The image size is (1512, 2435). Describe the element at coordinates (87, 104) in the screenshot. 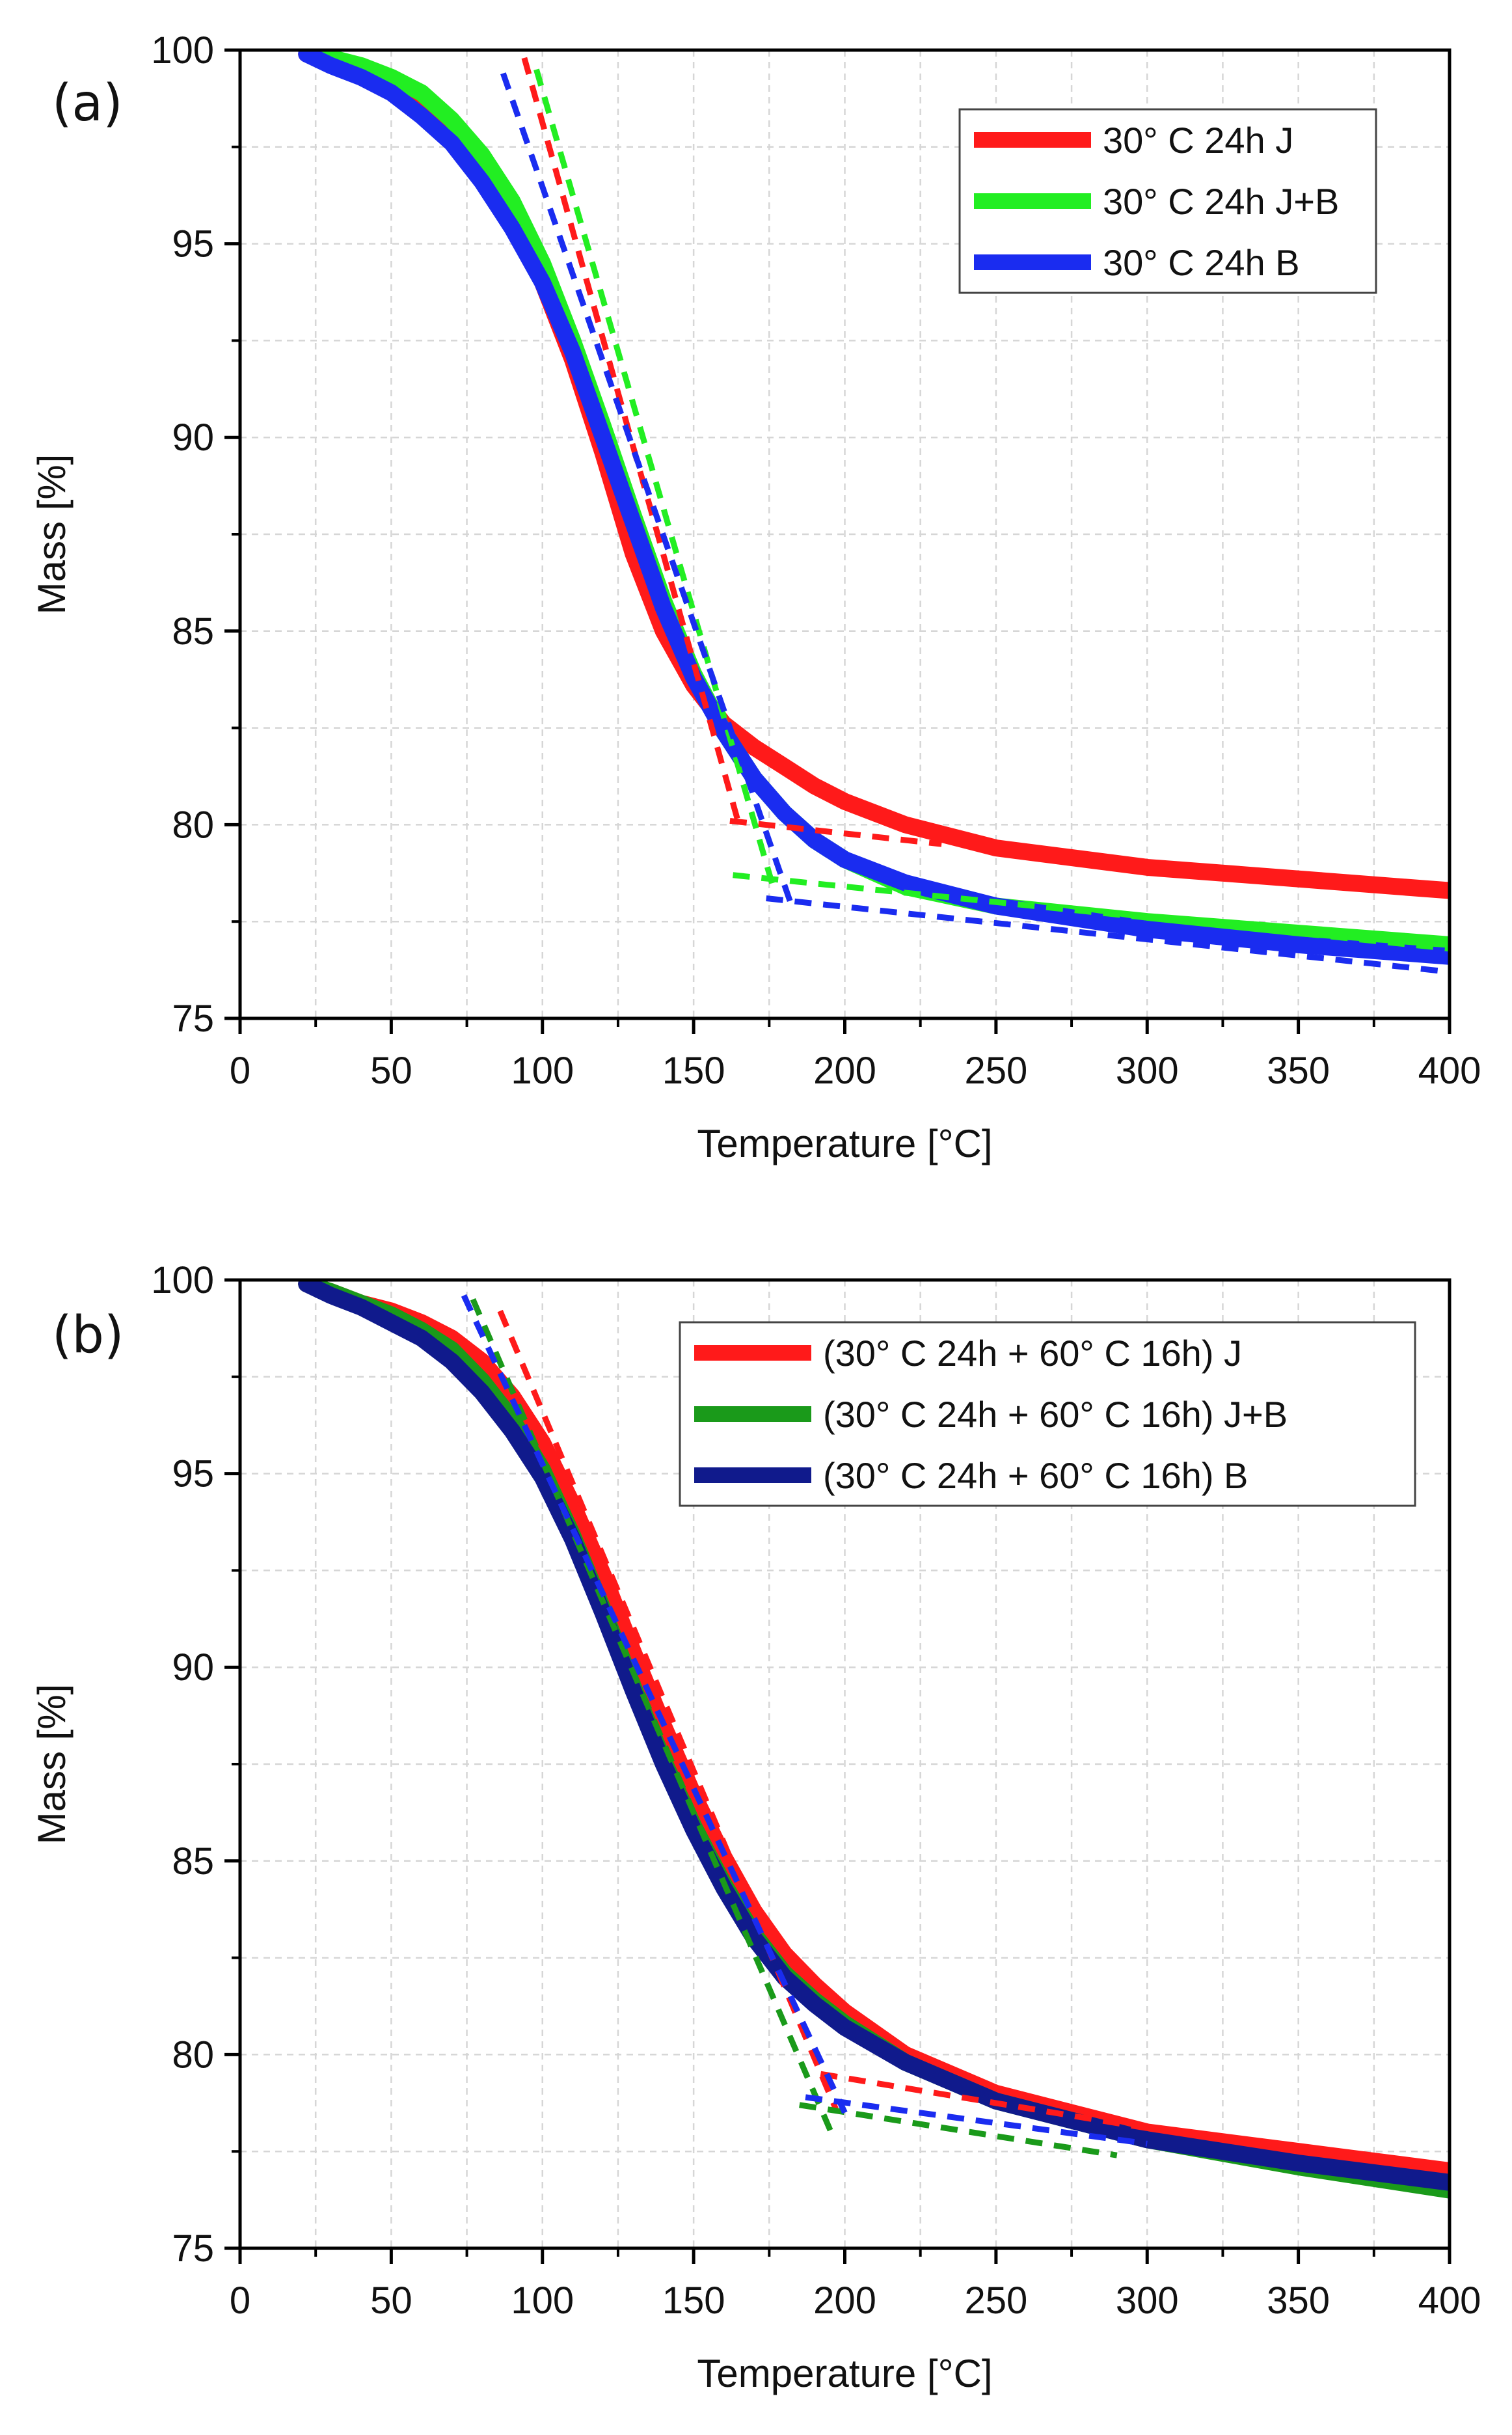

I see `panel-label: (a)` at that location.